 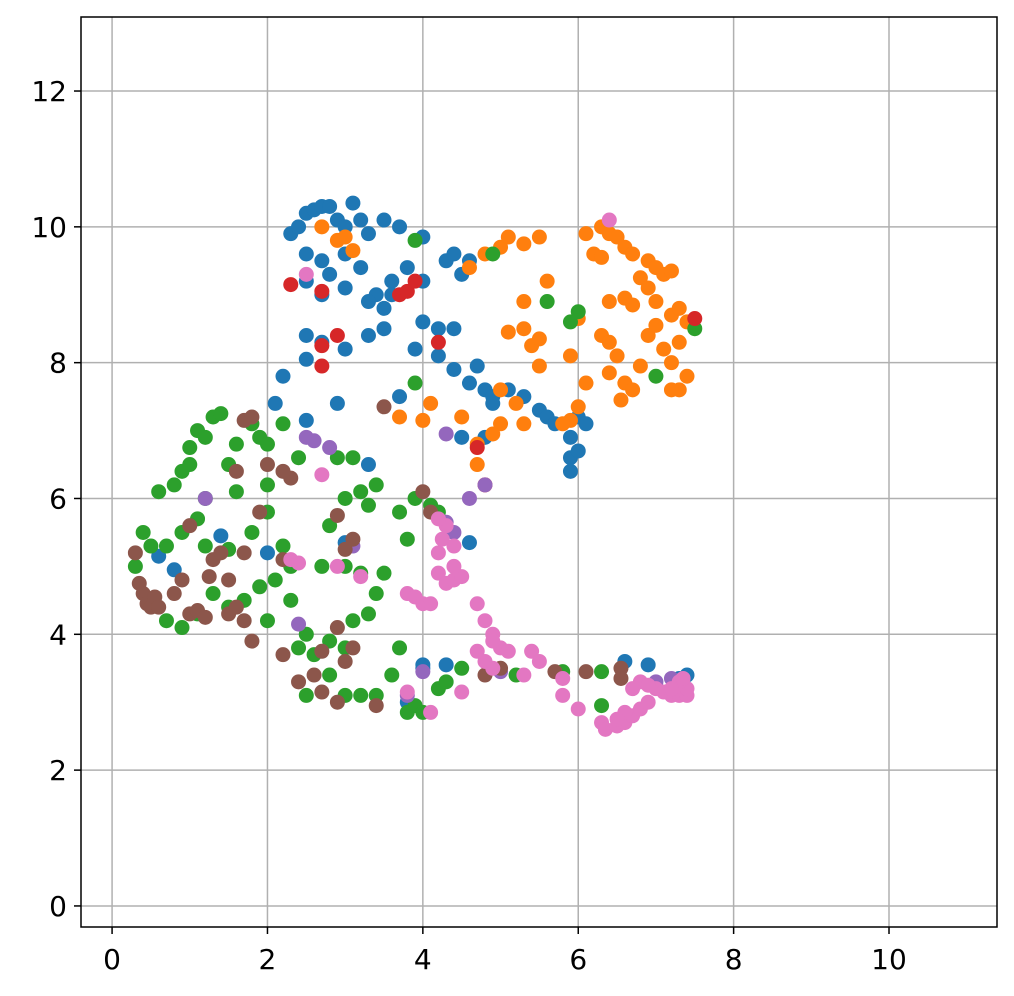 I want to click on x-tick-label: 8, so click(x=734, y=959).